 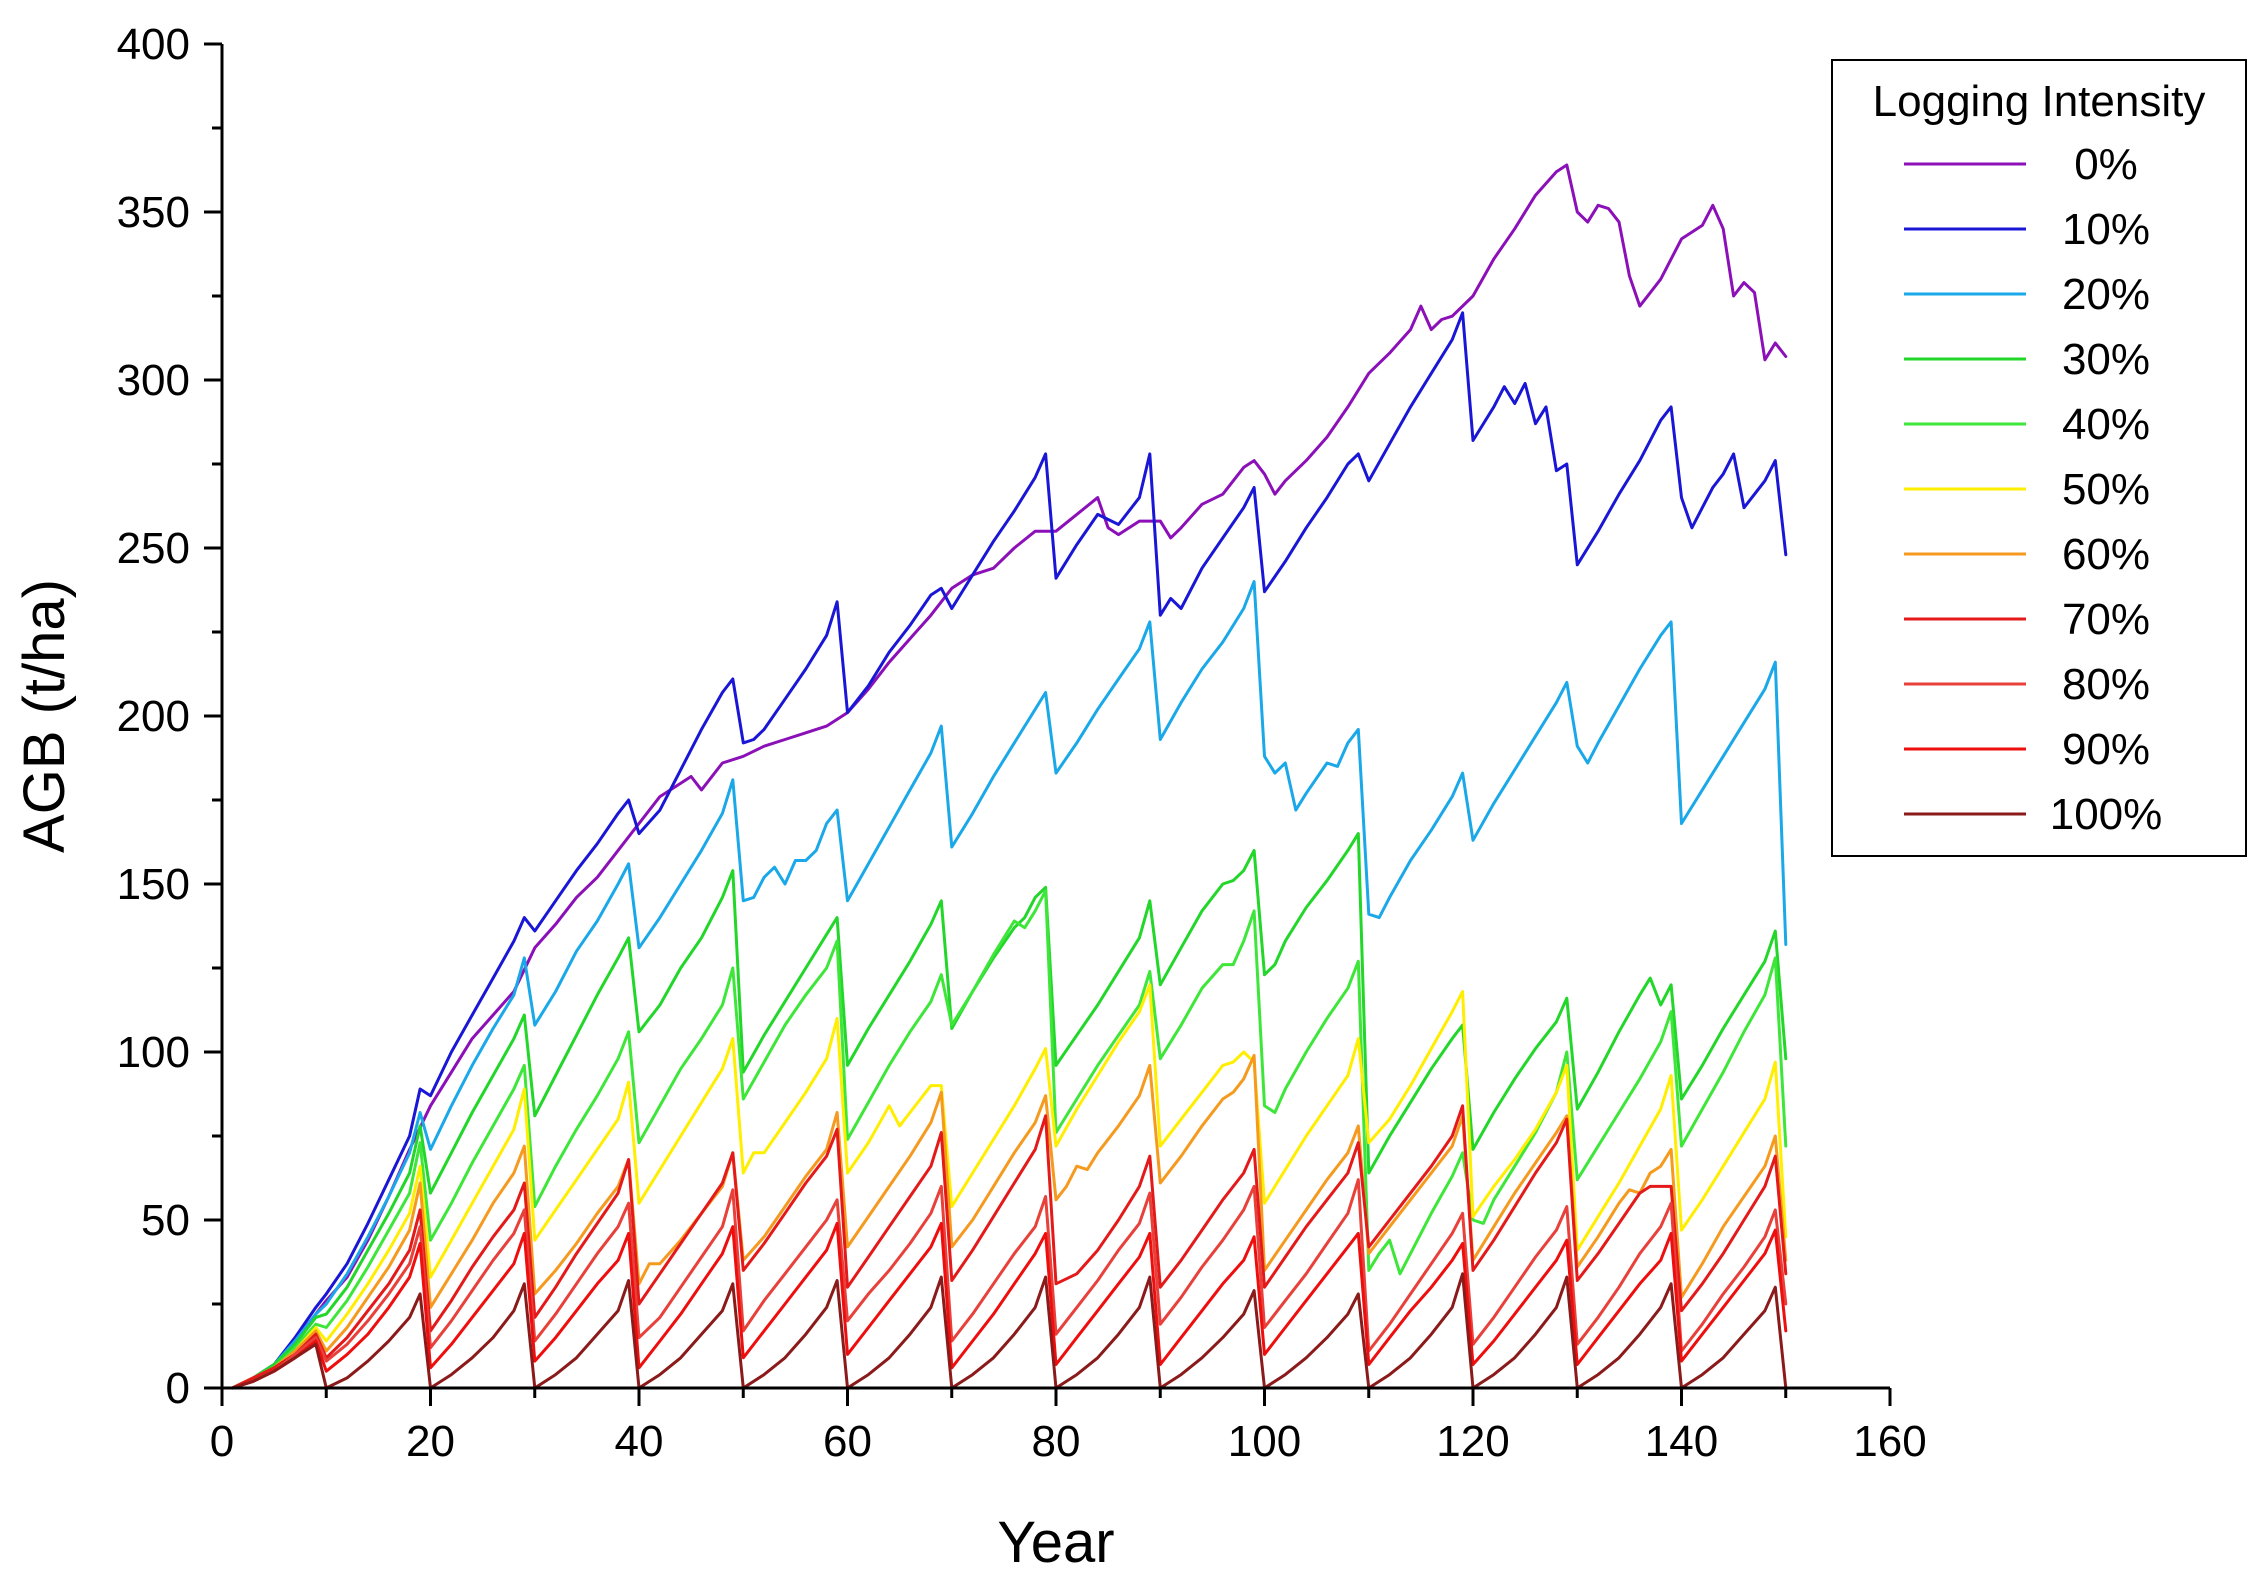 What do you see at coordinates (44, 716) in the screenshot?
I see `y-axis-title: AGB (t/ha)` at bounding box center [44, 716].